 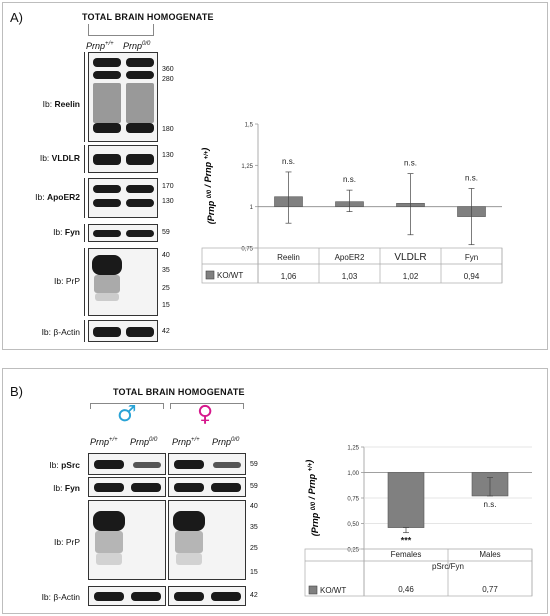 What do you see at coordinates (57, 197) in the screenshot?
I see `blot-label-apoer2: Ib: ApoER2` at bounding box center [57, 197].